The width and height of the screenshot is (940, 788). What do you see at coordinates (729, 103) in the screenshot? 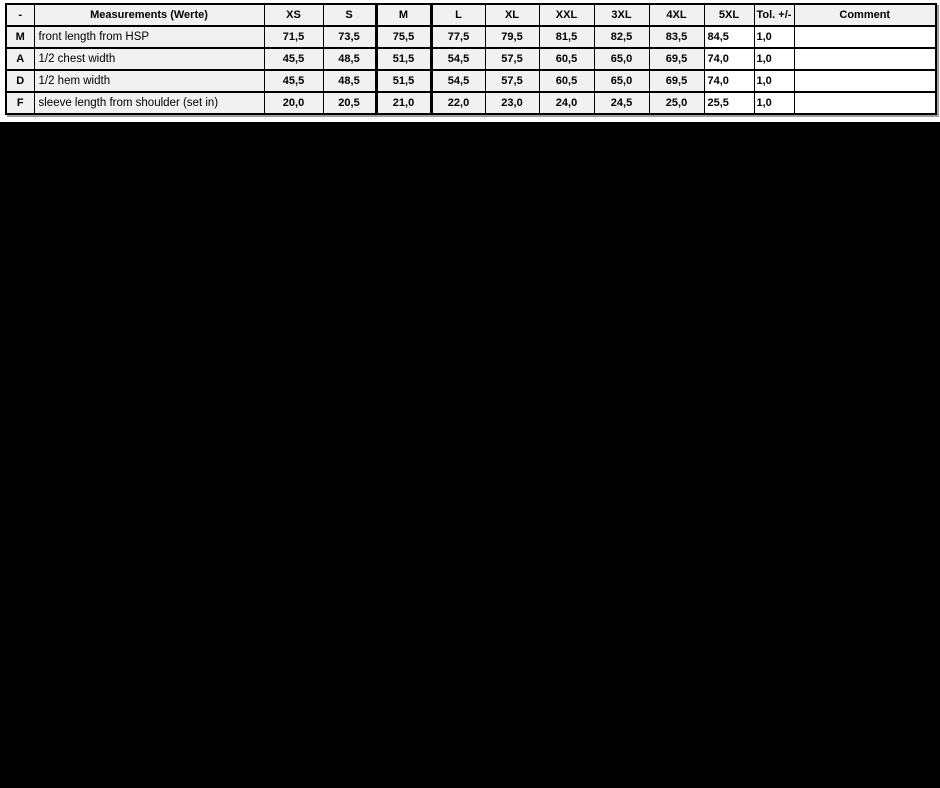
I see `cell-value-5xl: 25,5` at bounding box center [729, 103].